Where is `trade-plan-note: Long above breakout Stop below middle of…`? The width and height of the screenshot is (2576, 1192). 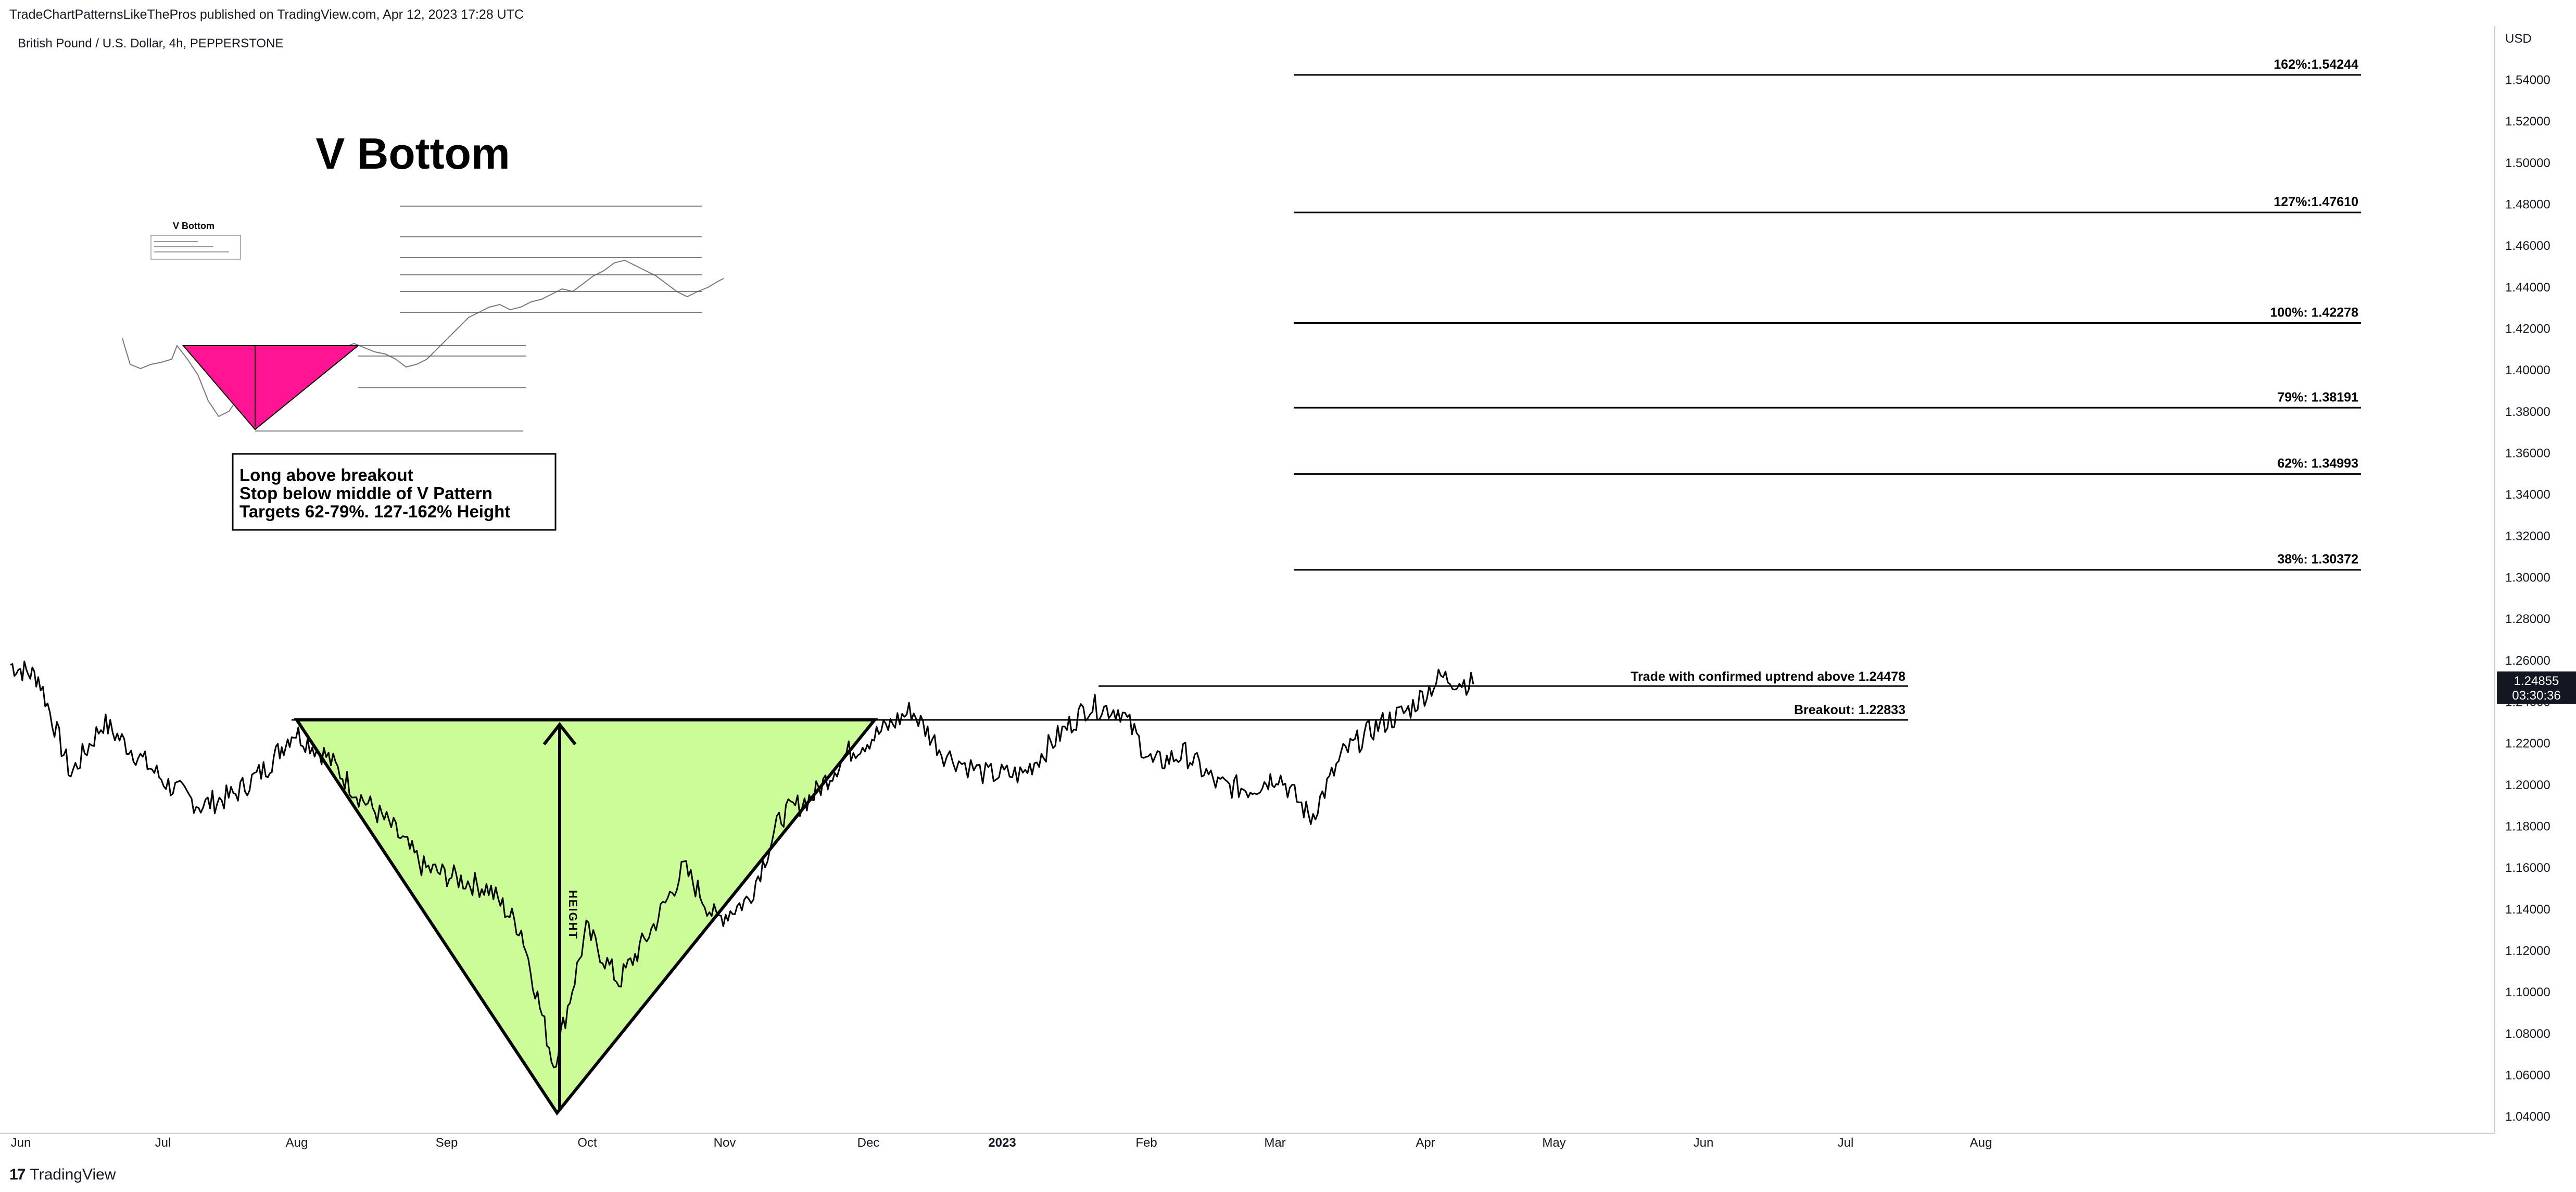
trade-plan-note: Long above breakout Stop below middle of… is located at coordinates (395, 492).